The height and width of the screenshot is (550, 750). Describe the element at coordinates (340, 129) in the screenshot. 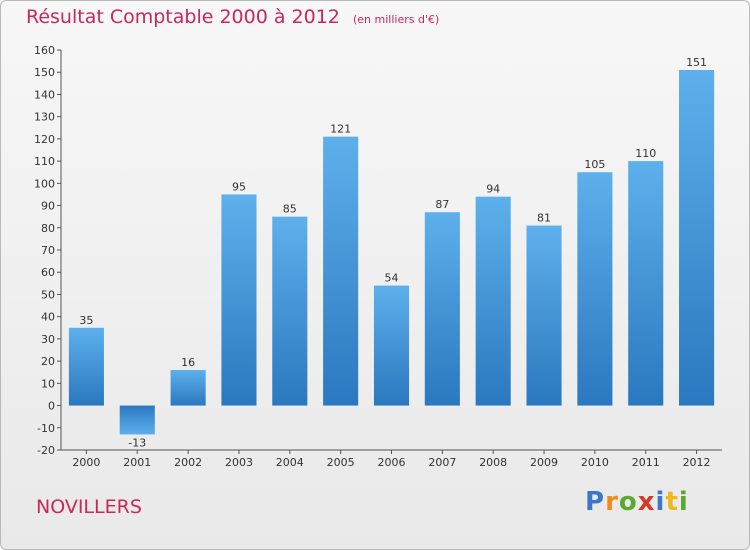

I see `data-label-2005: 121` at that location.